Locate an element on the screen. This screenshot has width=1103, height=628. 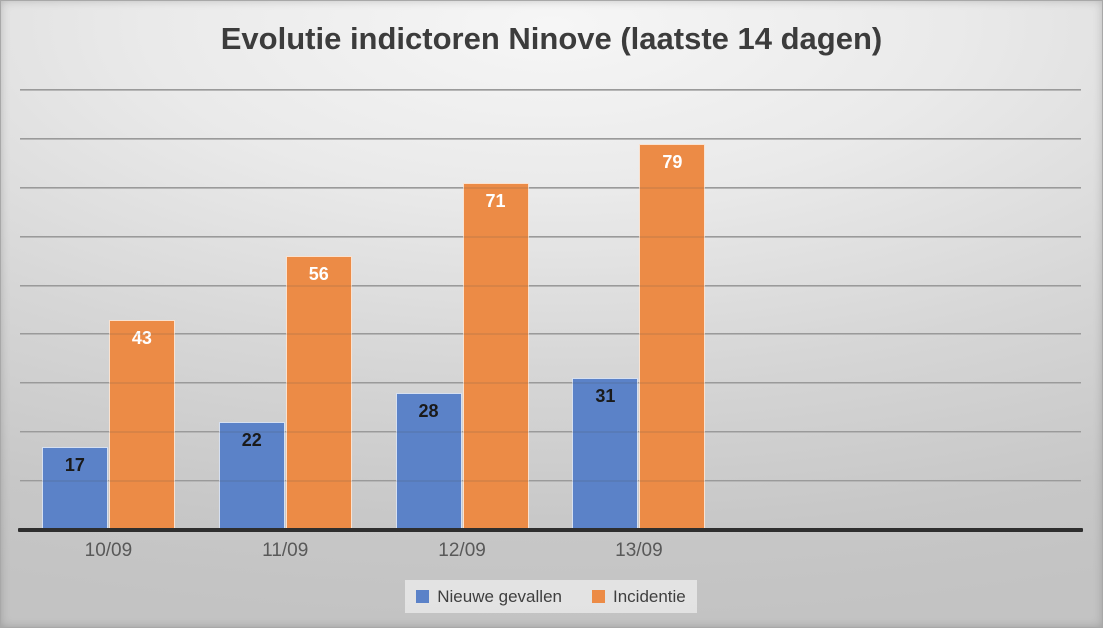
bar-value-label: 56 is located at coordinates (318, 274).